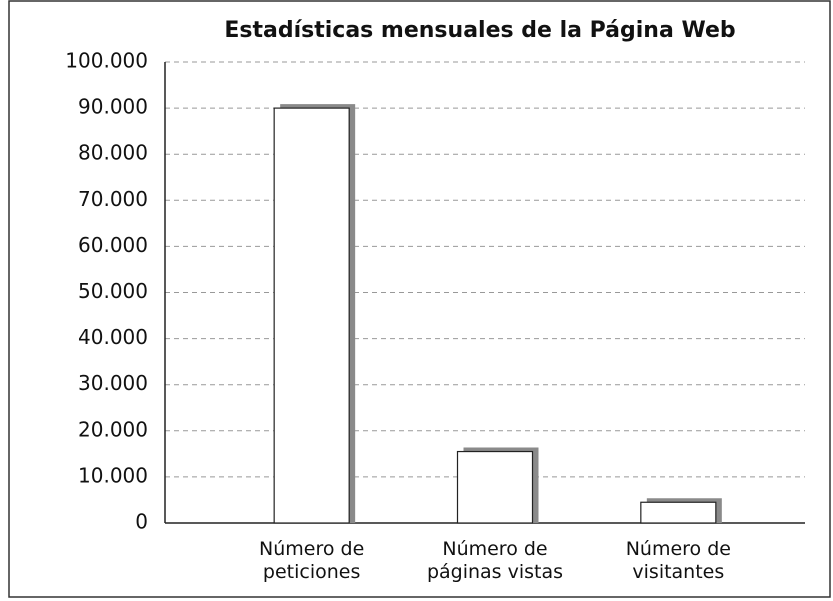  What do you see at coordinates (113, 245) in the screenshot?
I see `y-tick-label: 60.000` at bounding box center [113, 245].